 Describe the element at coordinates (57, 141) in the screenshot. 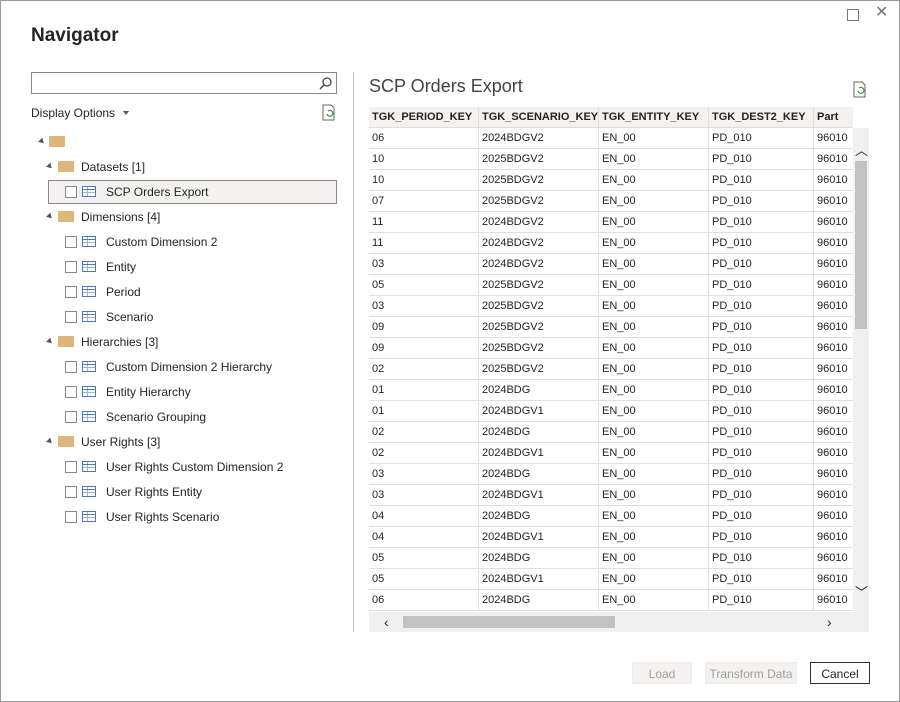

I see `root-folder-icon` at that location.